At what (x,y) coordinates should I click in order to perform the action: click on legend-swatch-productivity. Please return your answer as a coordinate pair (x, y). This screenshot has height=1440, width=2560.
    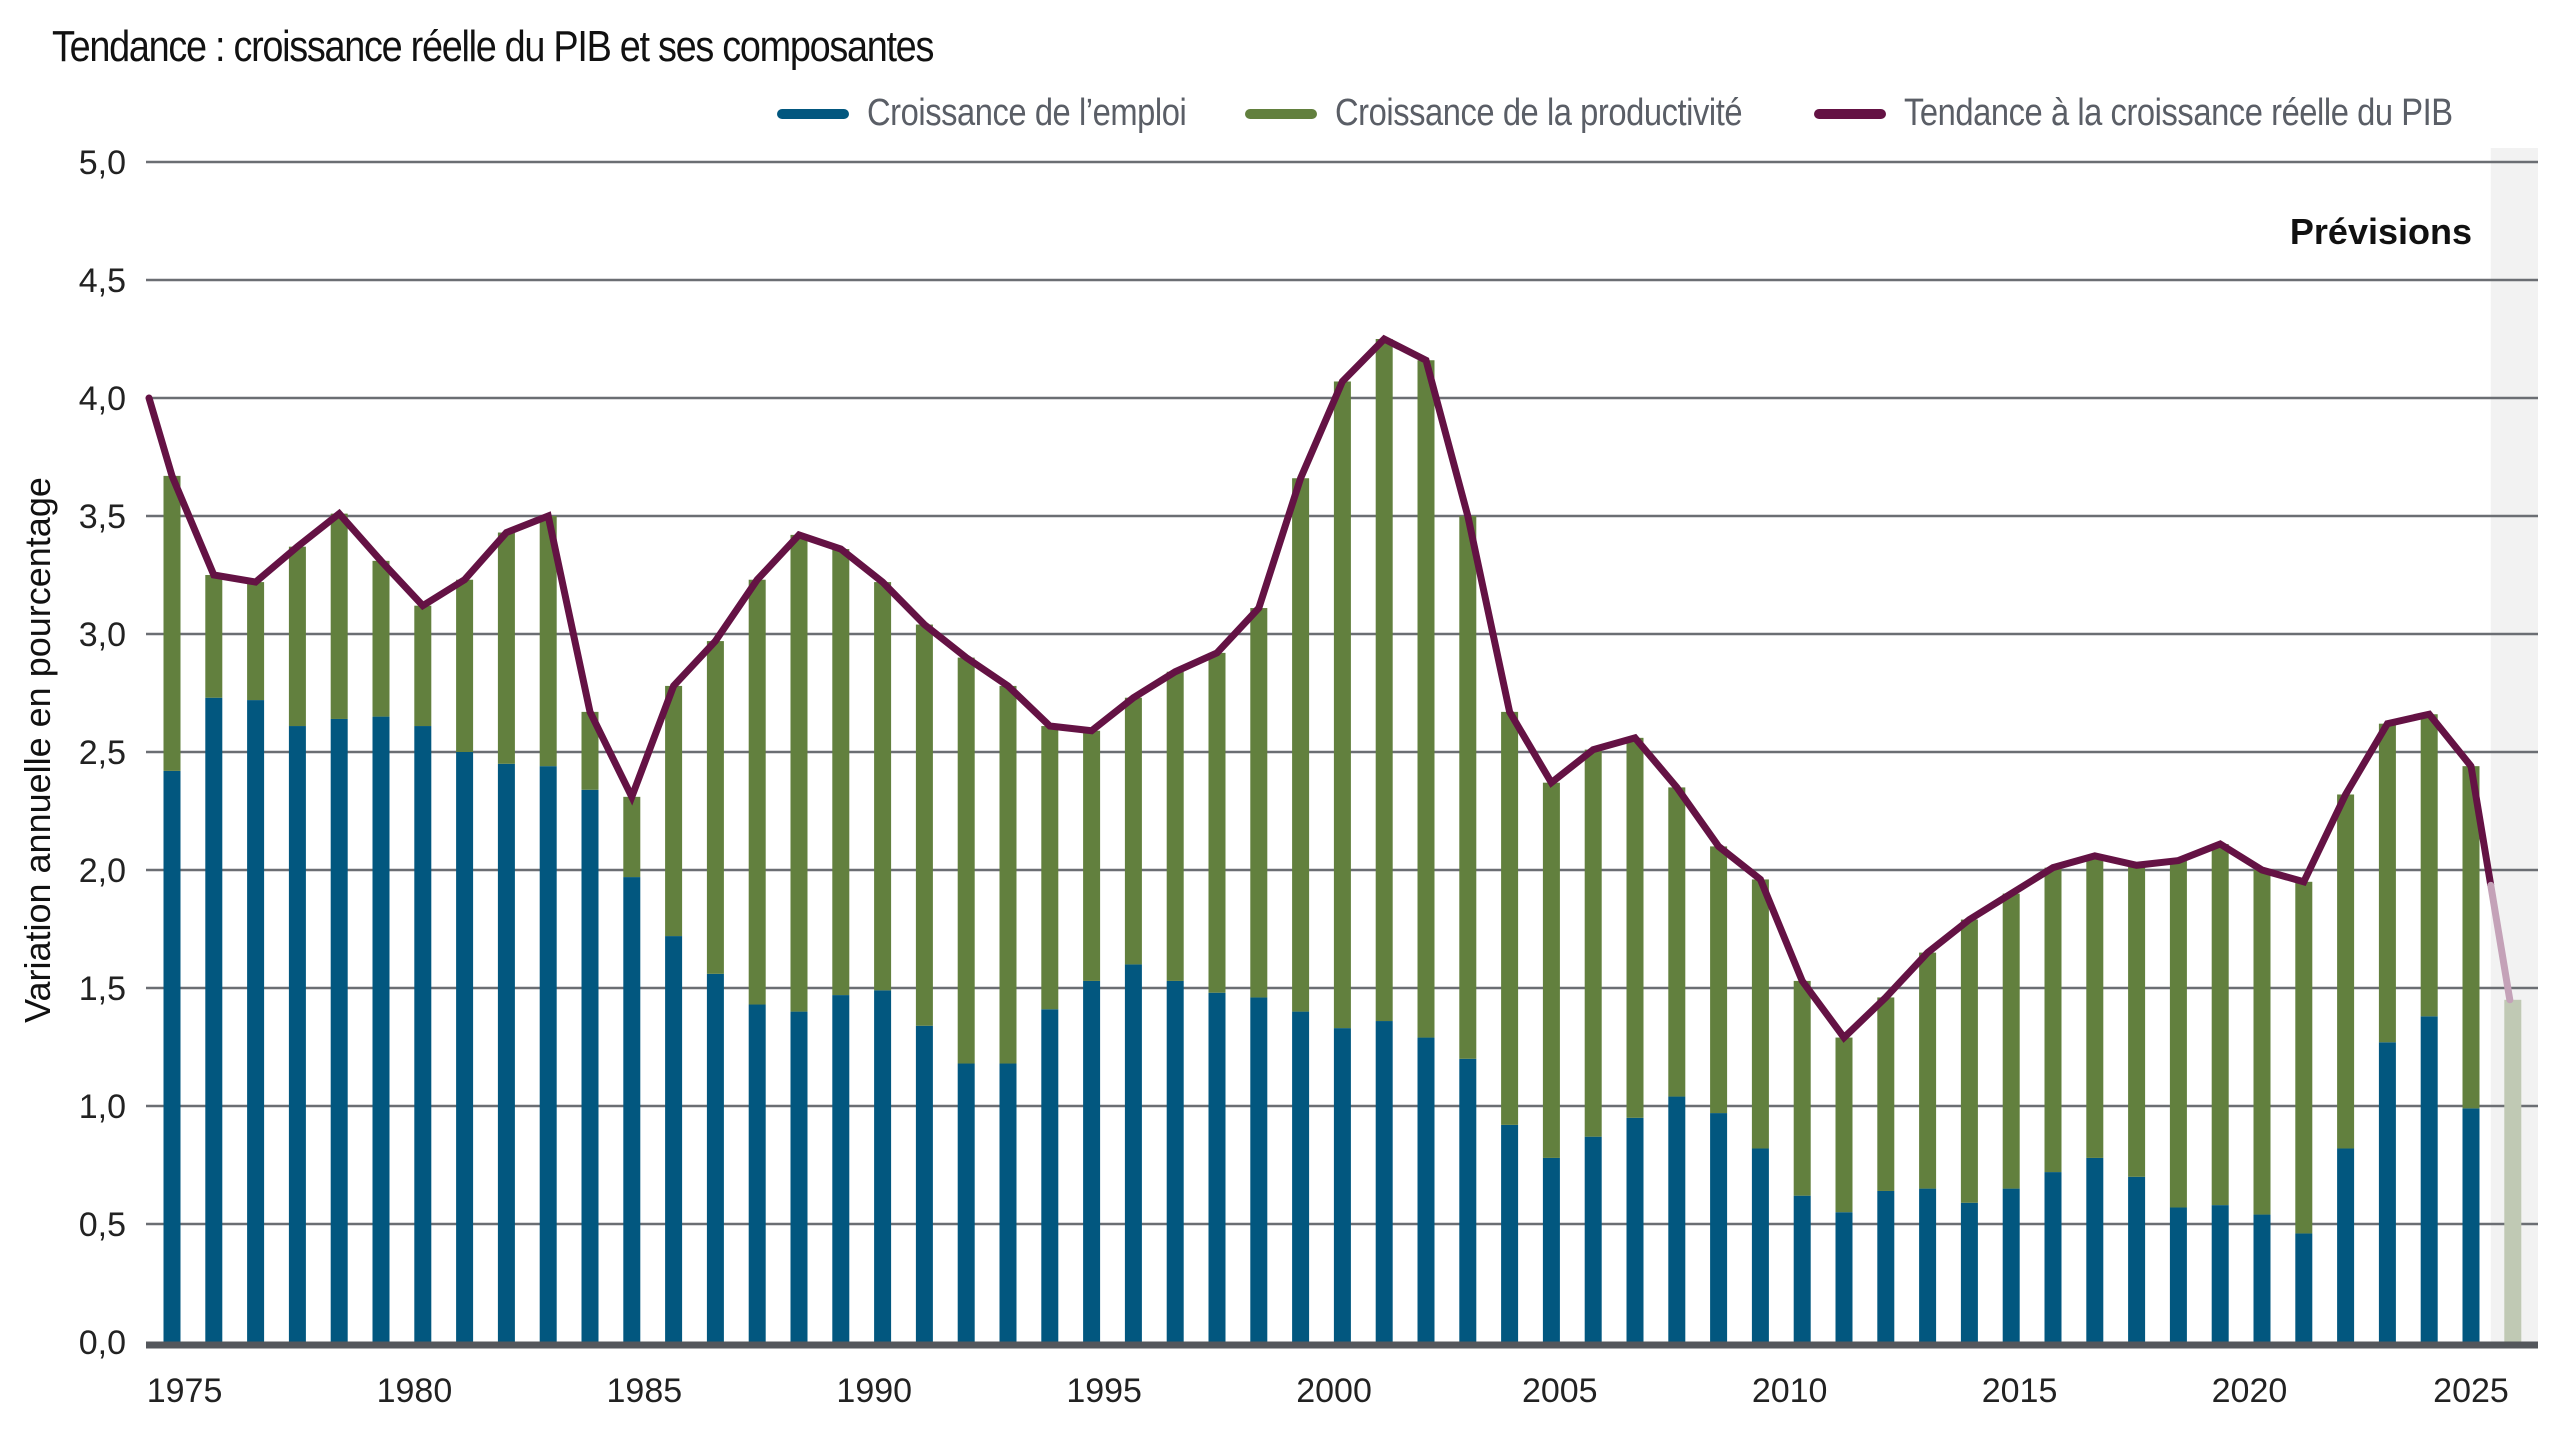
    Looking at the image, I should click on (1280, 113).